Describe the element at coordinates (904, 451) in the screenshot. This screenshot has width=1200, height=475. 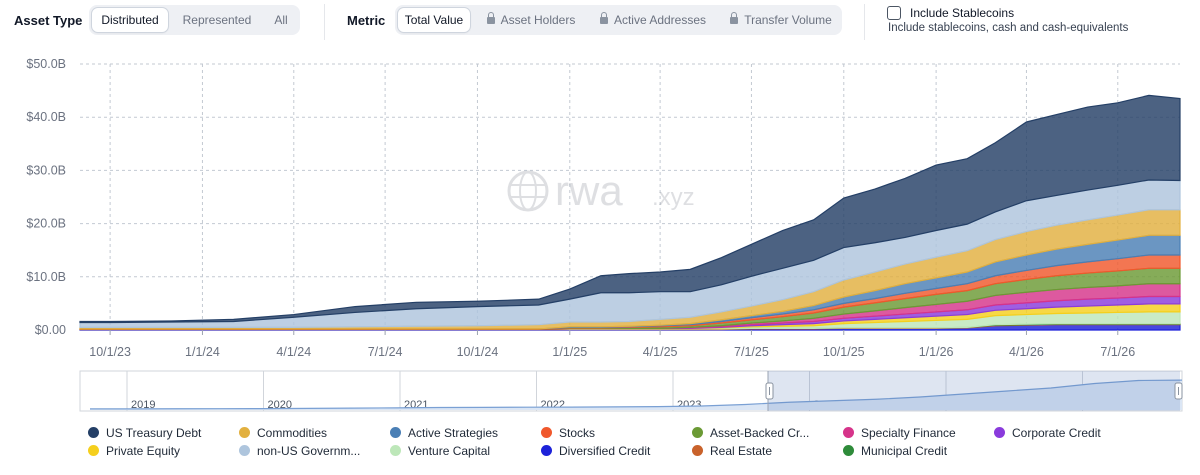
I see `legend-label: Municipal Credit` at that location.